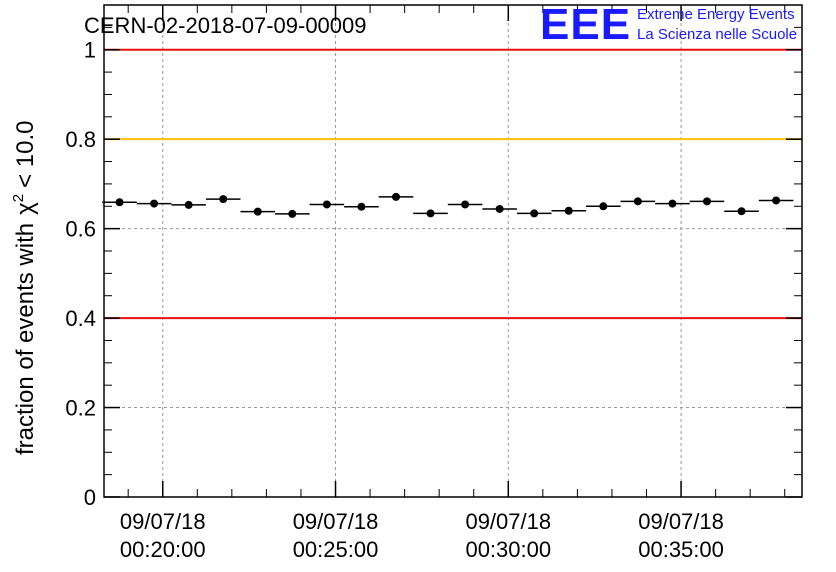 The image size is (836, 572). I want to click on y-axis-label: fraction of events with χ2 < 10.0, so click(24, 288).